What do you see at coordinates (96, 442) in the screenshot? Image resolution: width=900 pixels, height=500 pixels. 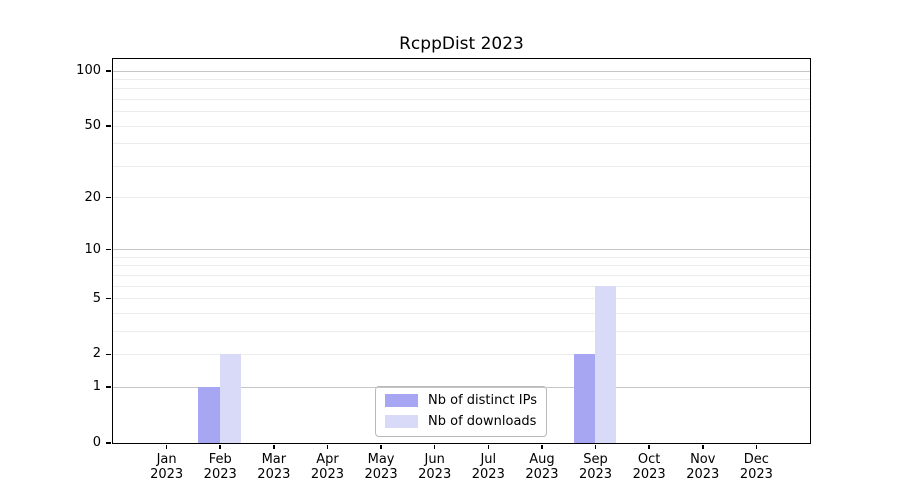 I see `y-tick-label: 0` at bounding box center [96, 442].